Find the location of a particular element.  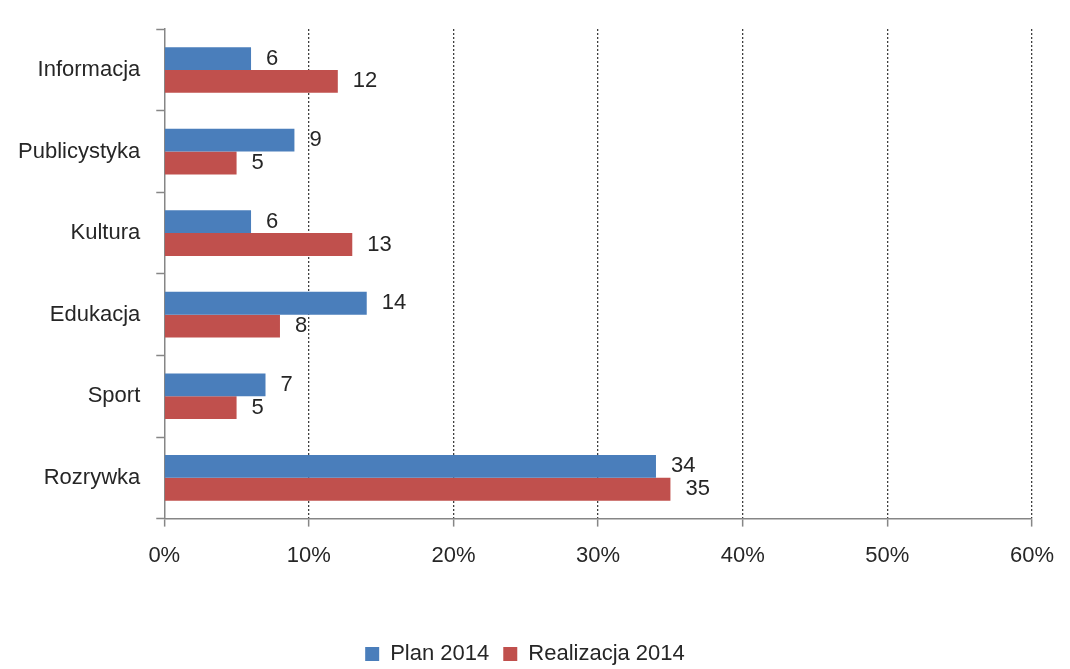

legend-label: Plan 2014 is located at coordinates (440, 653).